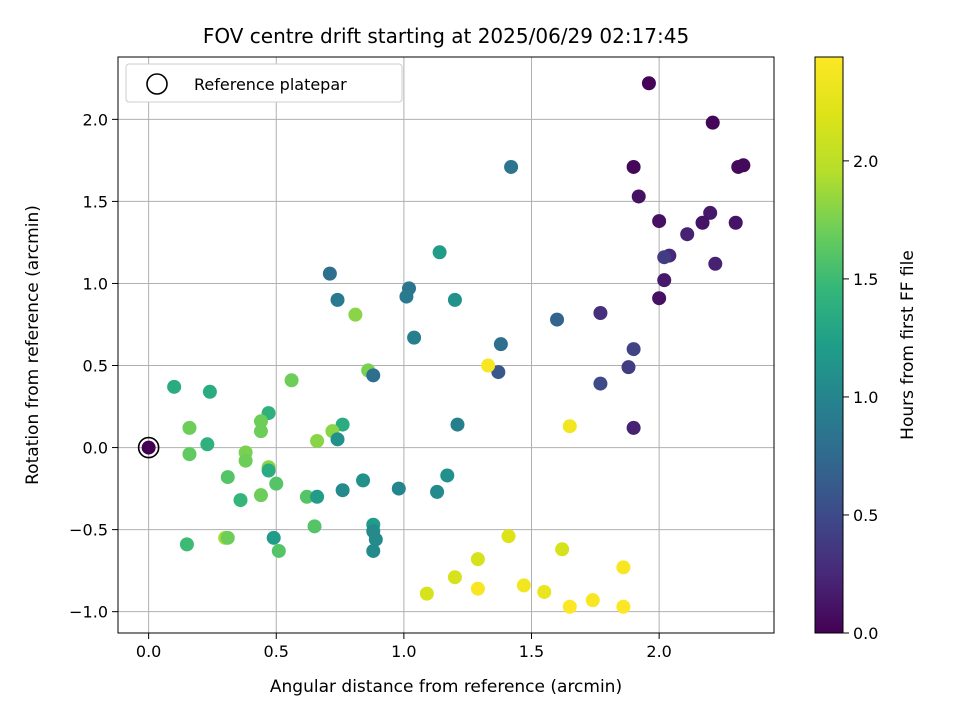 The height and width of the screenshot is (720, 960). I want to click on y-axis-ticks: −1.0 −0.5 0.0 0.5 1.0 1.5 2.0, so click(93, 366).